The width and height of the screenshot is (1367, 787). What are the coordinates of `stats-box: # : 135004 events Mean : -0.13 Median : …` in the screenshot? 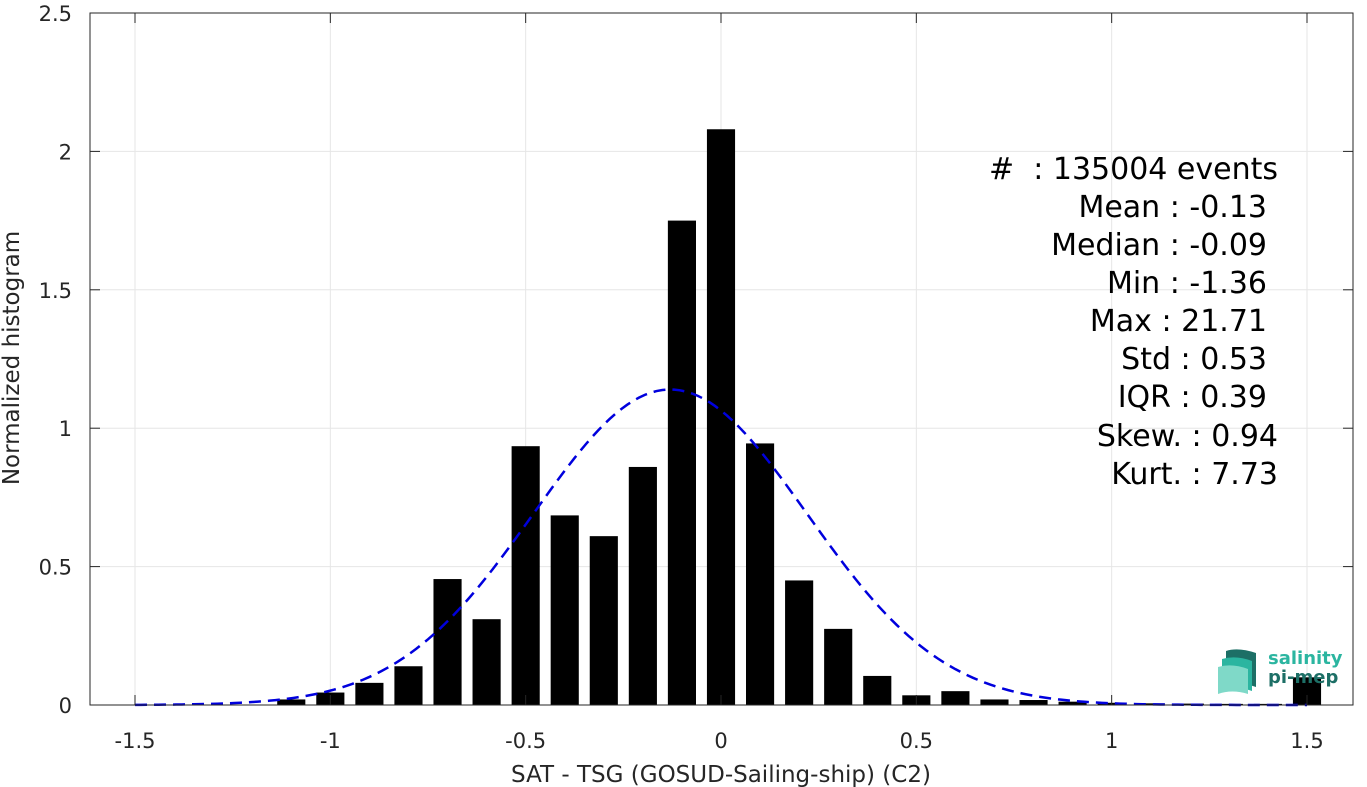 It's located at (1133, 322).